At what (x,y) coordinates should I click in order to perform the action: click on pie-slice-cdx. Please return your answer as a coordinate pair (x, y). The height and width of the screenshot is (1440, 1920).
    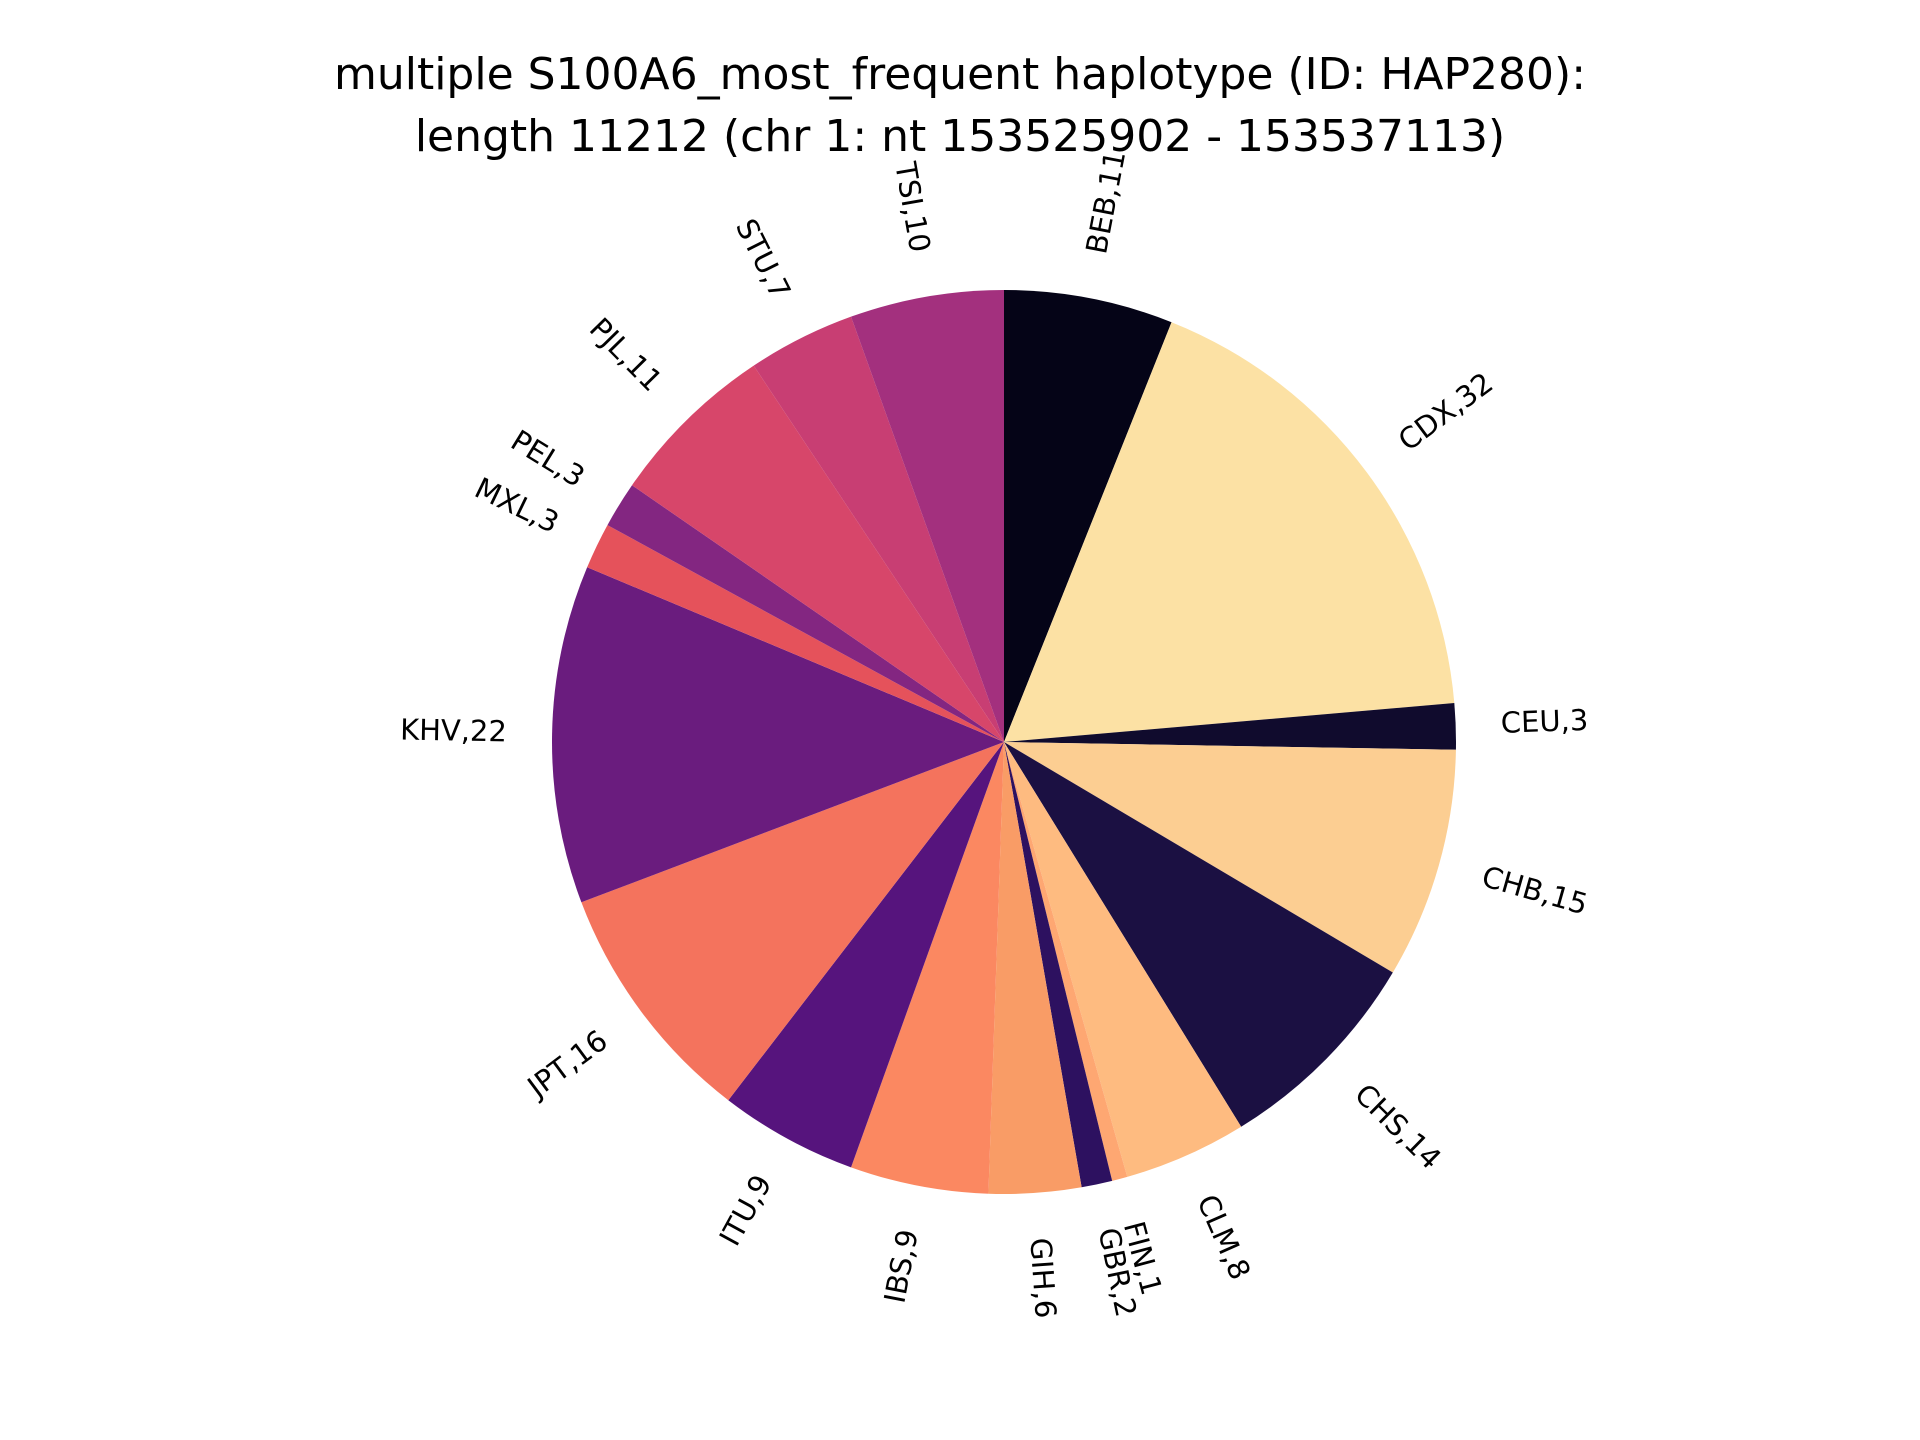
    Looking at the image, I should click on (1229, 532).